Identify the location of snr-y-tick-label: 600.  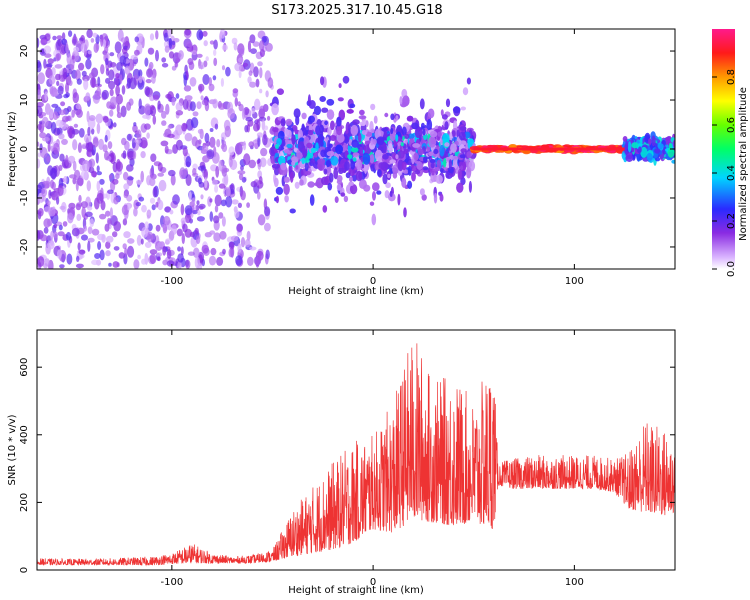
(24, 367).